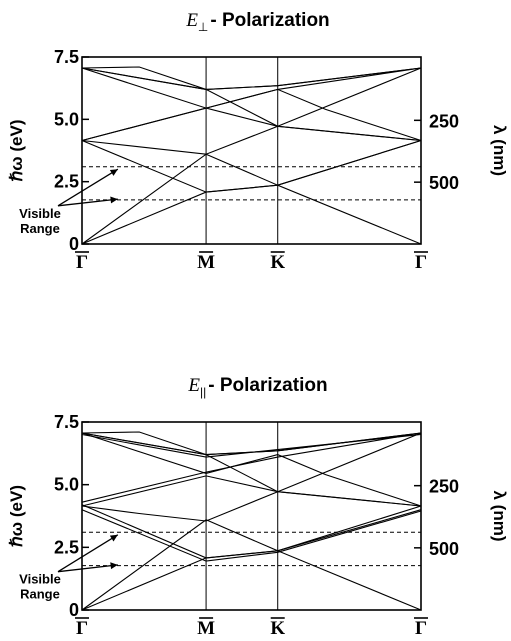 The width and height of the screenshot is (511, 641). What do you see at coordinates (203, 27) in the screenshot?
I see `title-subscript: ⊥` at bounding box center [203, 27].